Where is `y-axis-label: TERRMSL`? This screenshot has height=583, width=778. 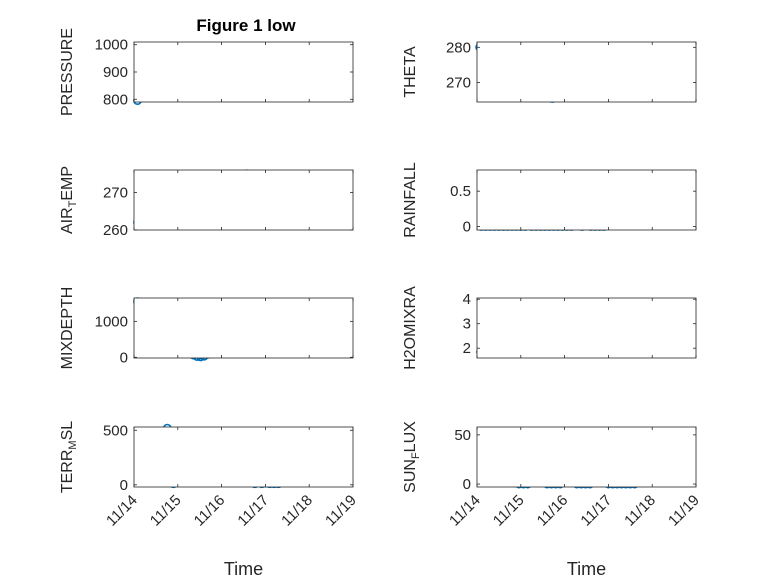
y-axis-label: TERRMSL is located at coordinates (69, 457).